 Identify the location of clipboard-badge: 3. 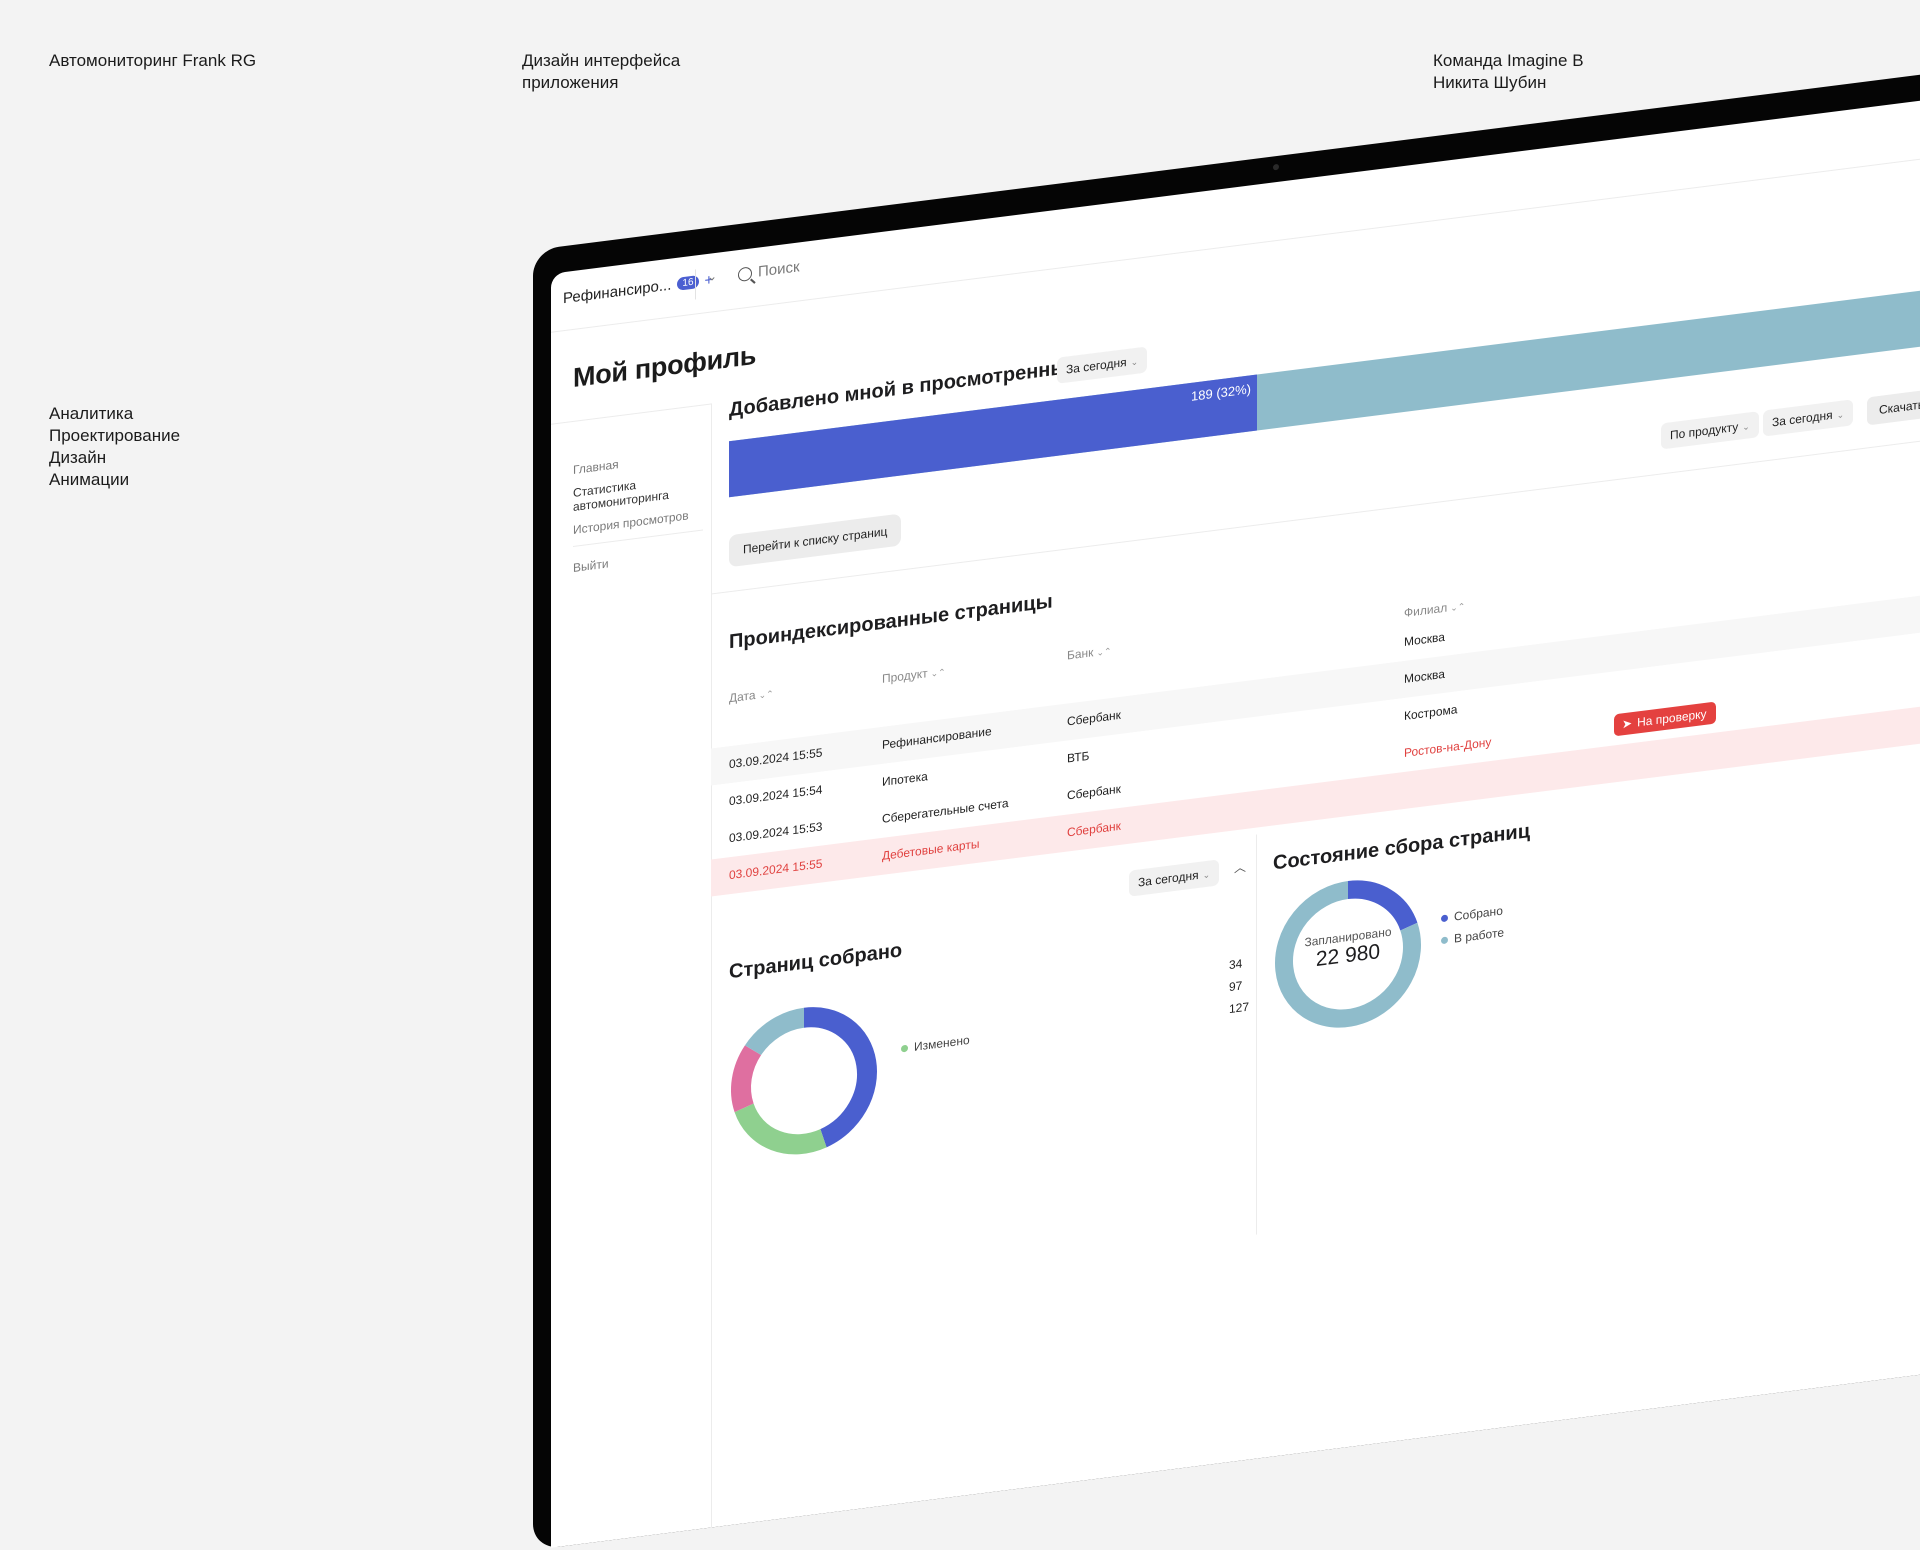
(1908, 11).